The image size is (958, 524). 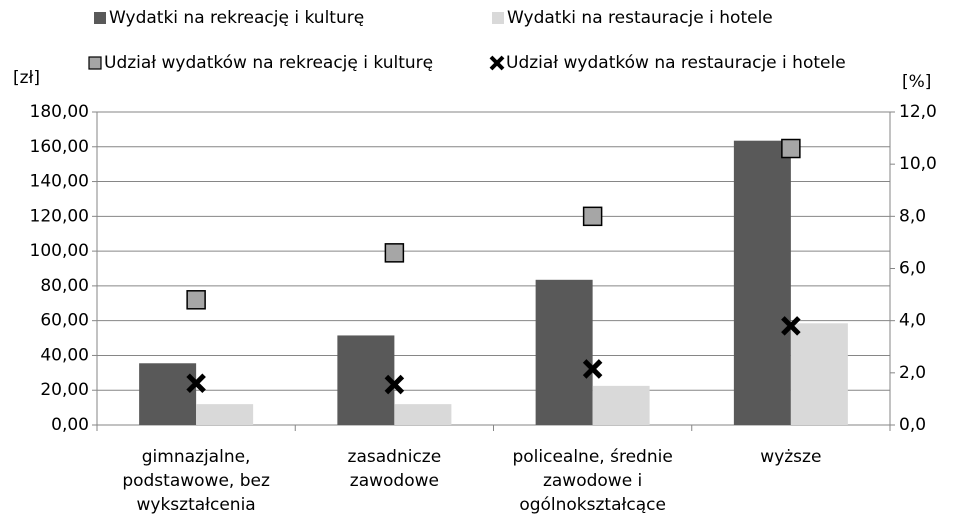 What do you see at coordinates (912, 269) in the screenshot?
I see `y2-tick-label: 6,0` at bounding box center [912, 269].